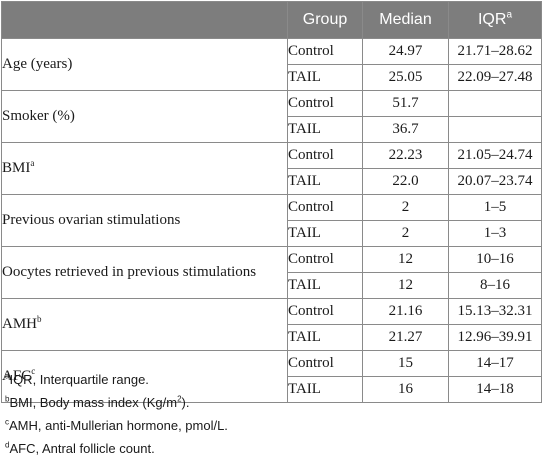 The width and height of the screenshot is (542, 474). I want to click on header-median: Median, so click(405, 20).